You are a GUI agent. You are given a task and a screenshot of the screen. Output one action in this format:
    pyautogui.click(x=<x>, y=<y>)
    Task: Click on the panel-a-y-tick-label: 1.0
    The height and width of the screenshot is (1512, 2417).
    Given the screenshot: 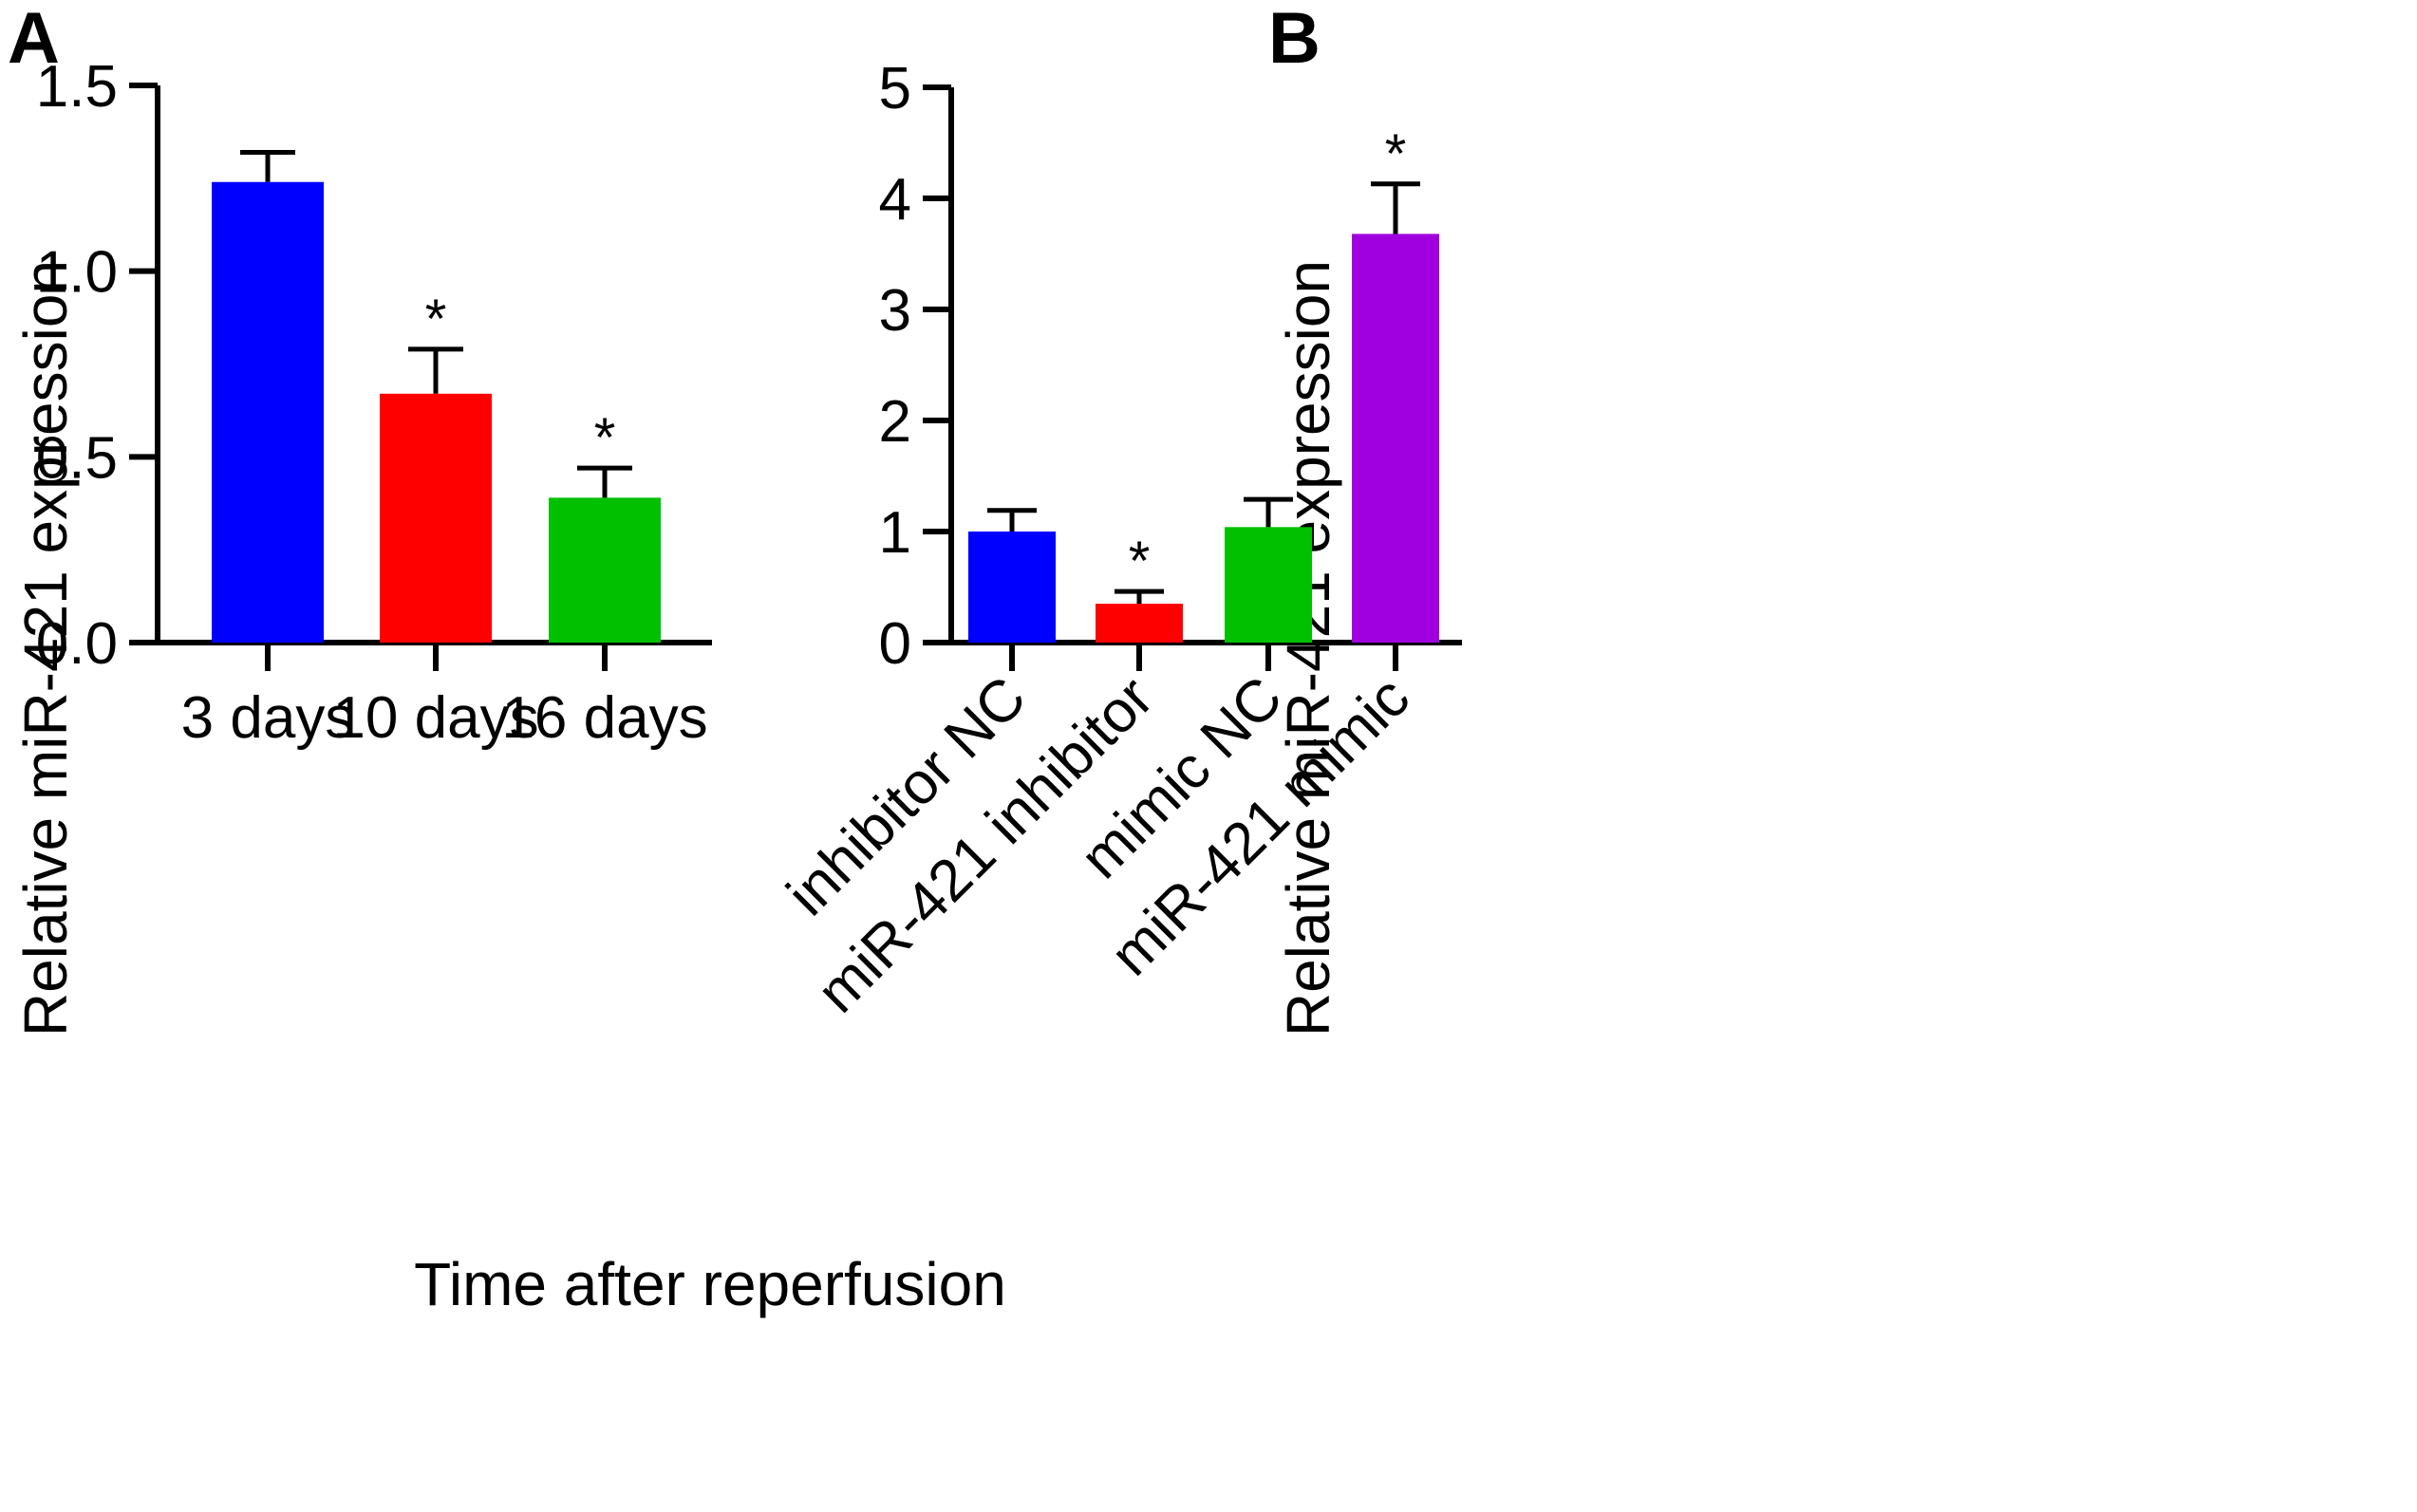 What is the action you would take?
    pyautogui.click(x=77, y=273)
    